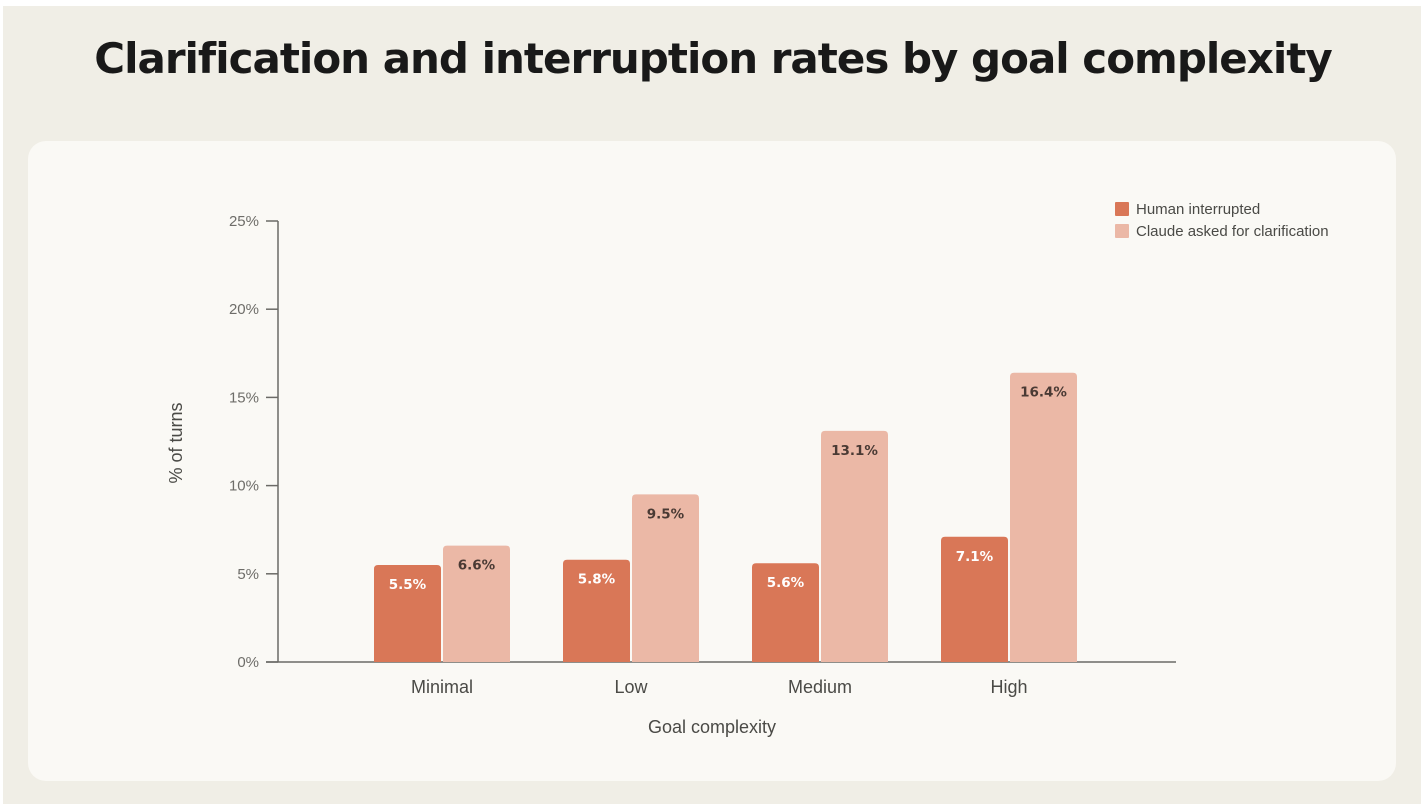  Describe the element at coordinates (244, 397) in the screenshot. I see `y-tick-label: 15%` at that location.